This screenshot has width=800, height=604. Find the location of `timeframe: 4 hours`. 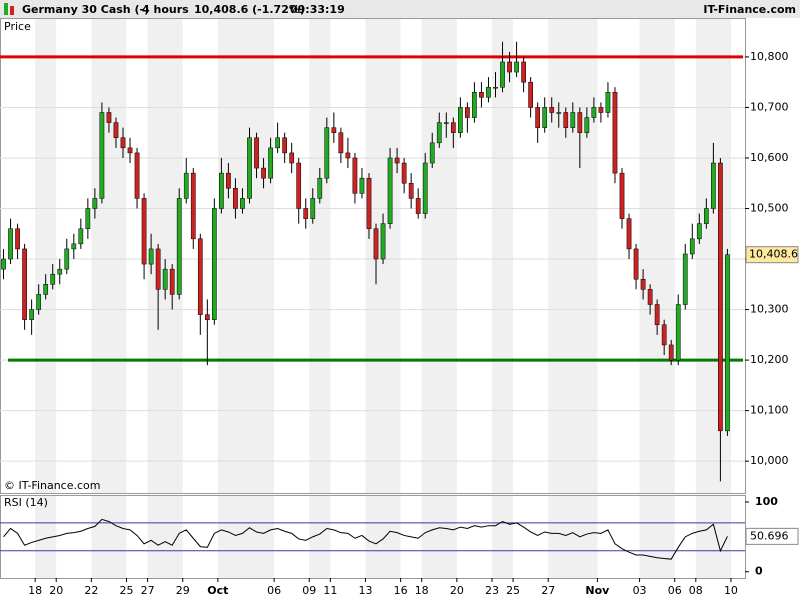

timeframe: 4 hours is located at coordinates (165, 9).